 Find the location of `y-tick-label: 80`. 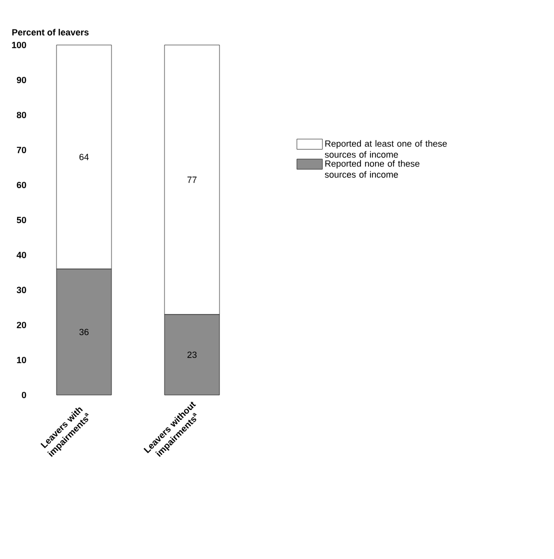

y-tick-label: 80 is located at coordinates (21, 115).